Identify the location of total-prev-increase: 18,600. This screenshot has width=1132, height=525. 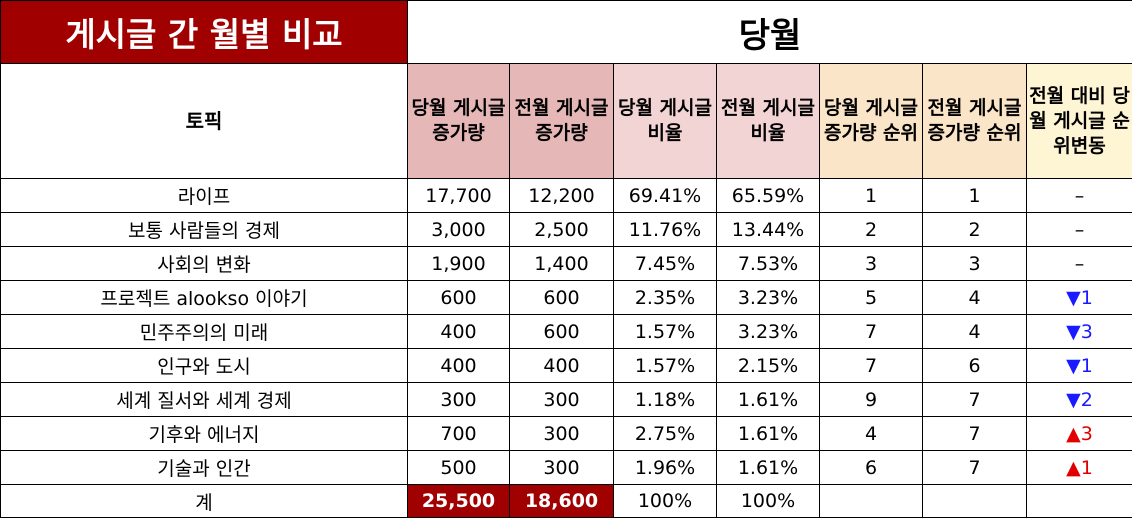
(561, 501).